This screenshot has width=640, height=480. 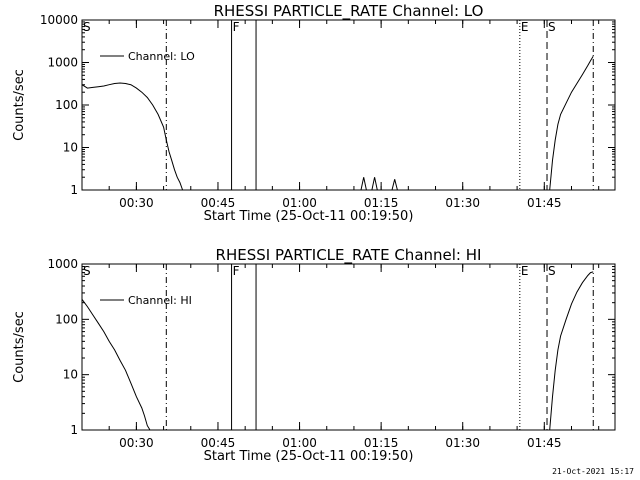 What do you see at coordinates (74, 190) in the screenshot?
I see `chart1-ytick-label: 1` at bounding box center [74, 190].